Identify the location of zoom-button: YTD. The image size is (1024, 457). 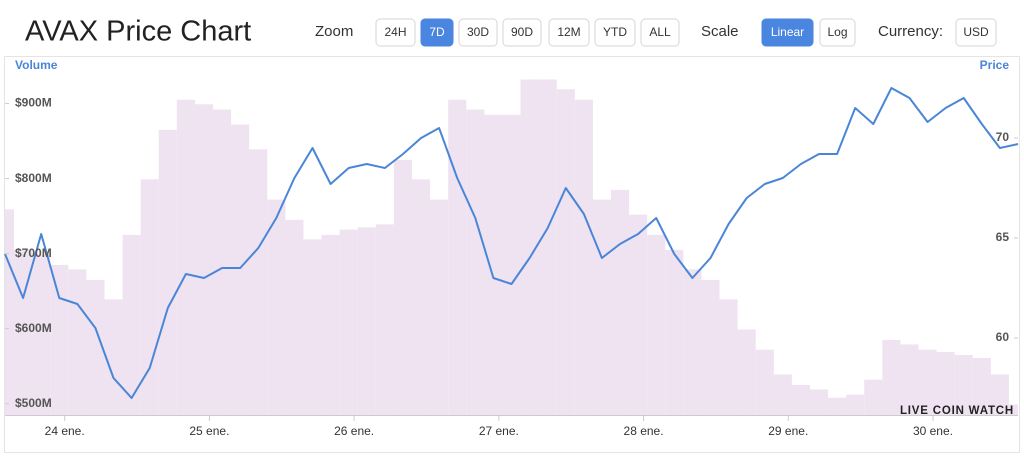
(615, 32).